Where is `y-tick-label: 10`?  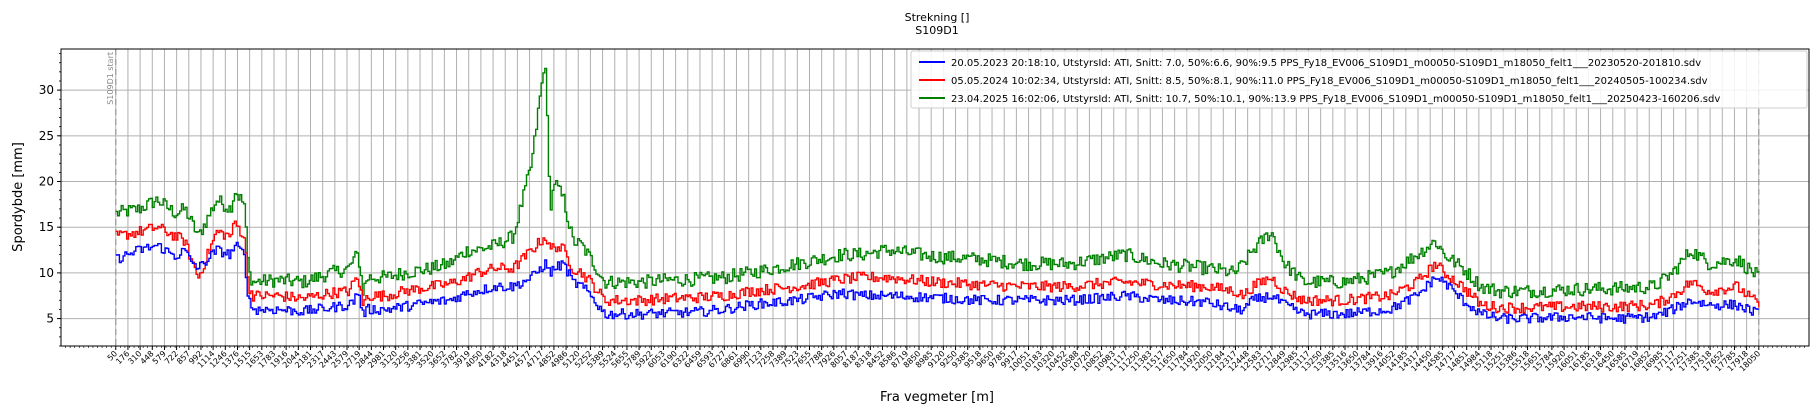 y-tick-label: 10 is located at coordinates (46, 273).